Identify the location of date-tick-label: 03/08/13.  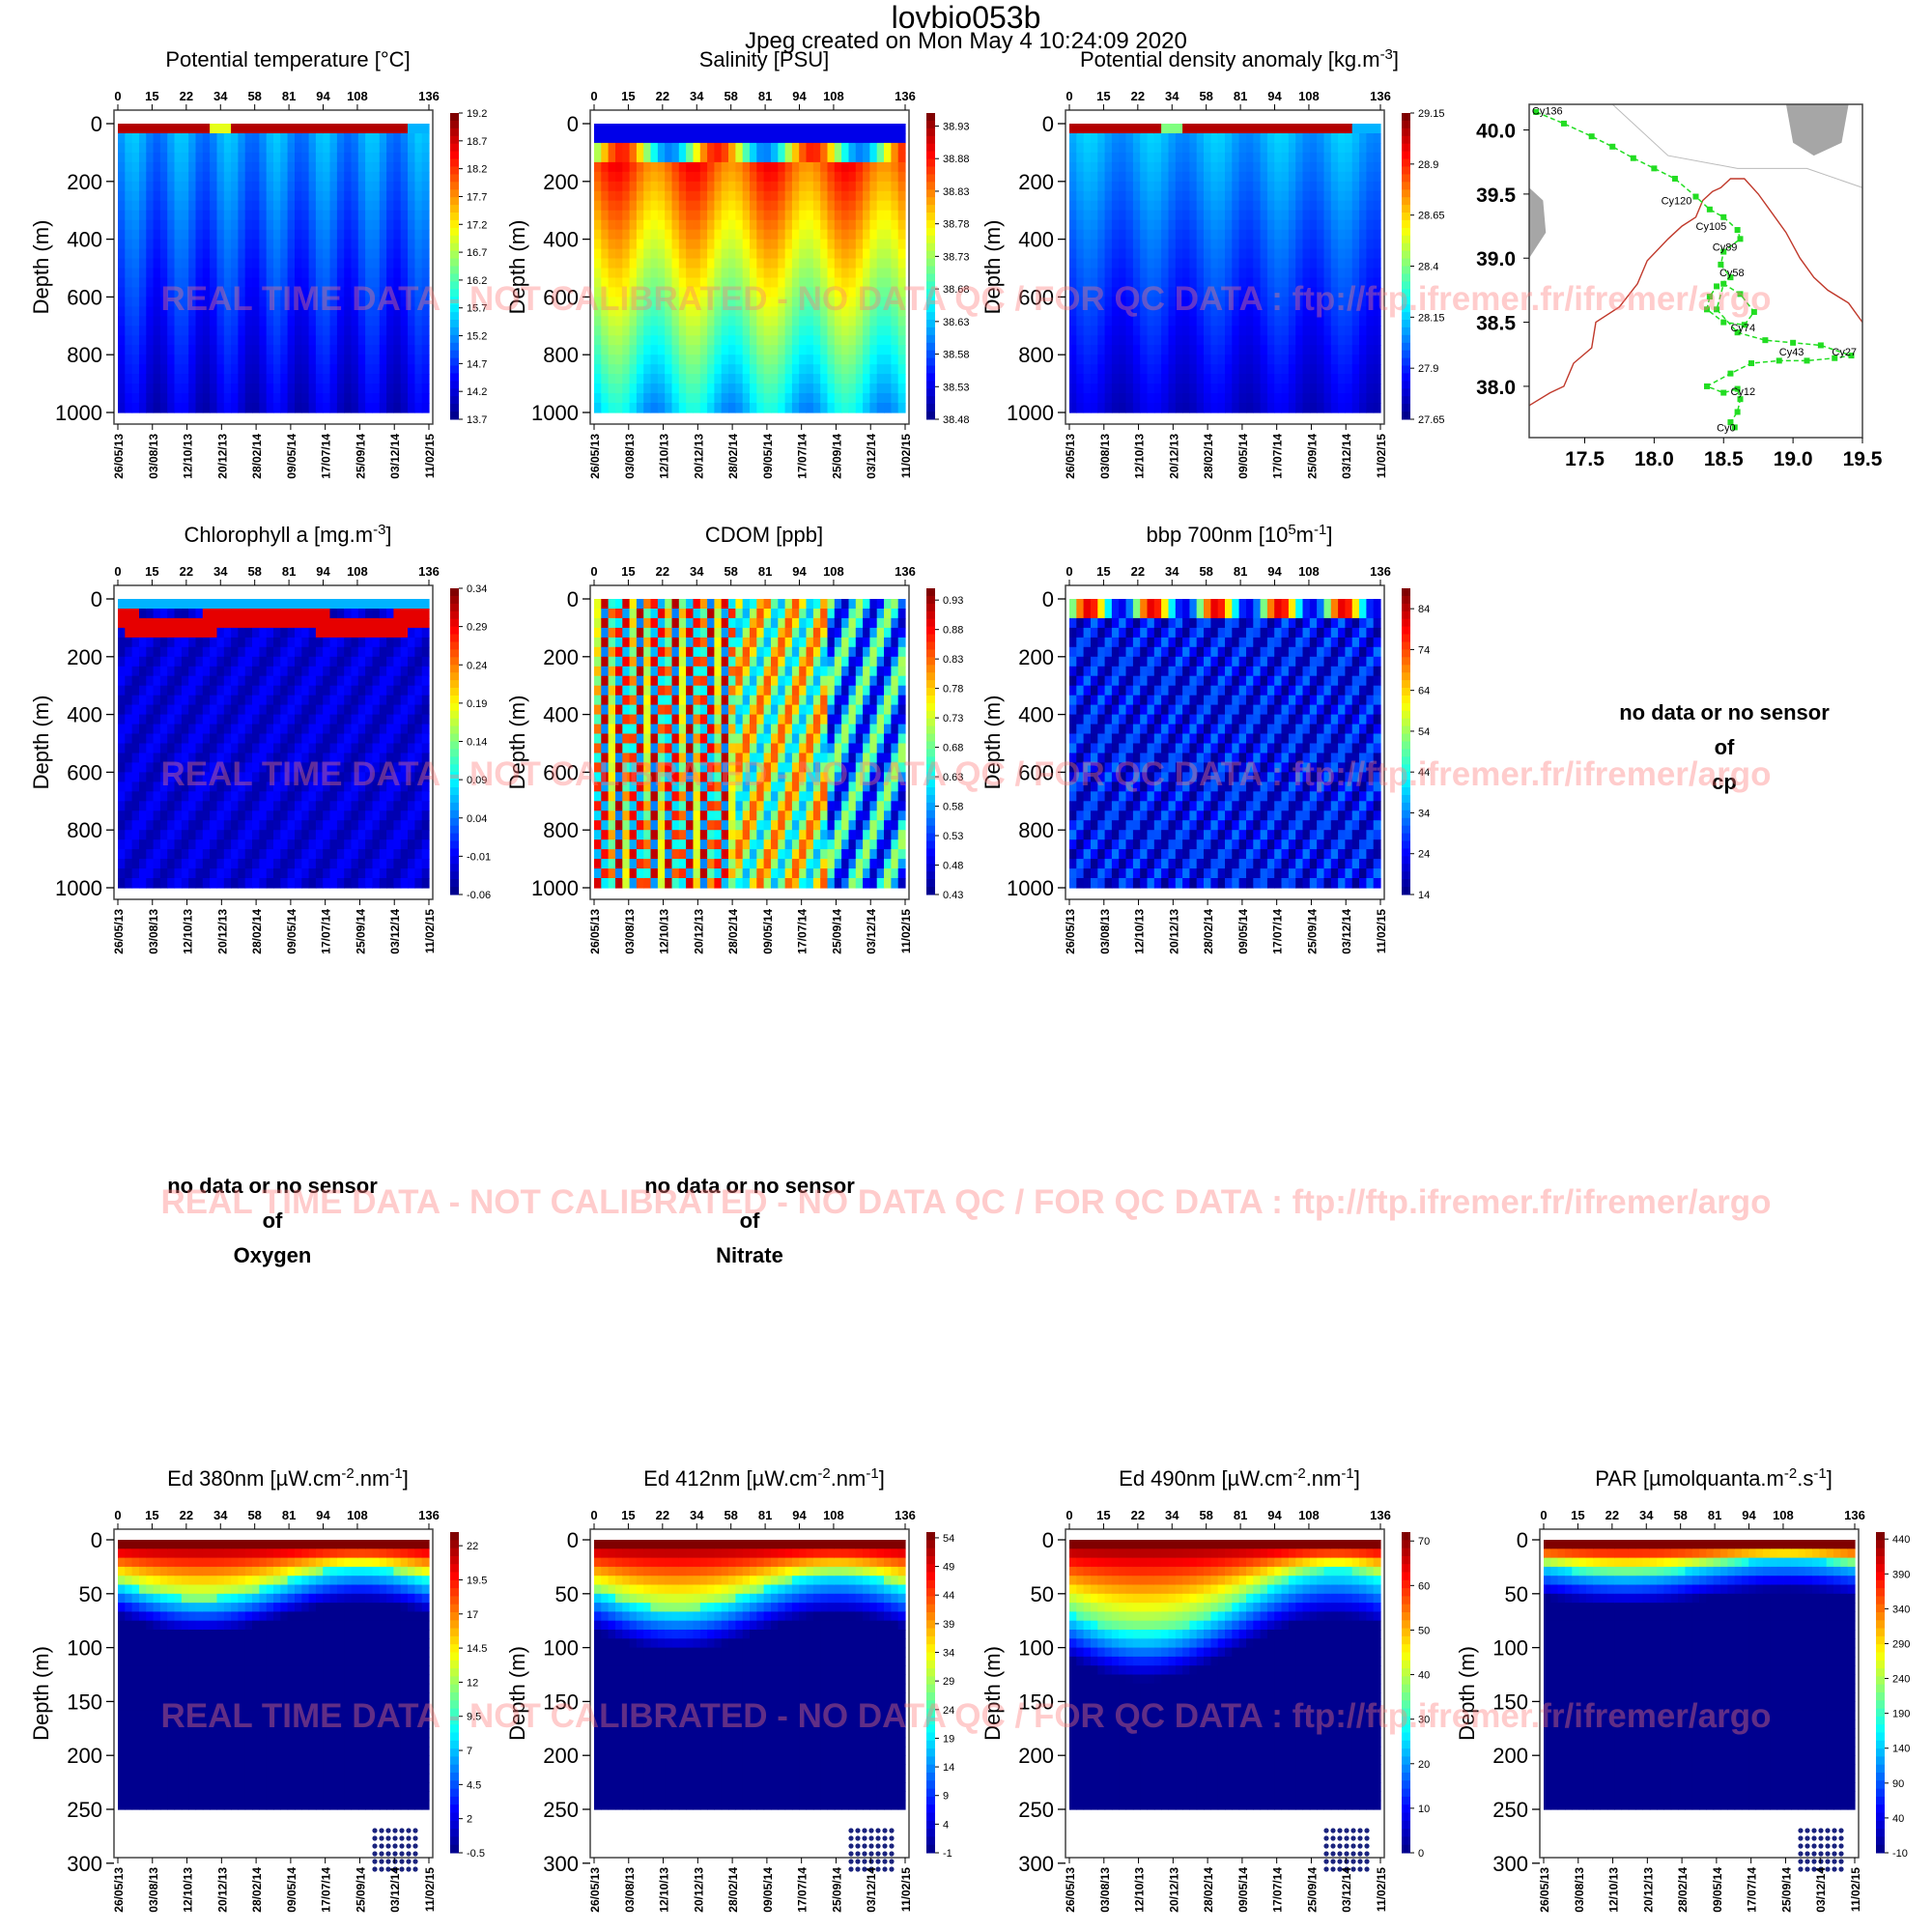
(1105, 456).